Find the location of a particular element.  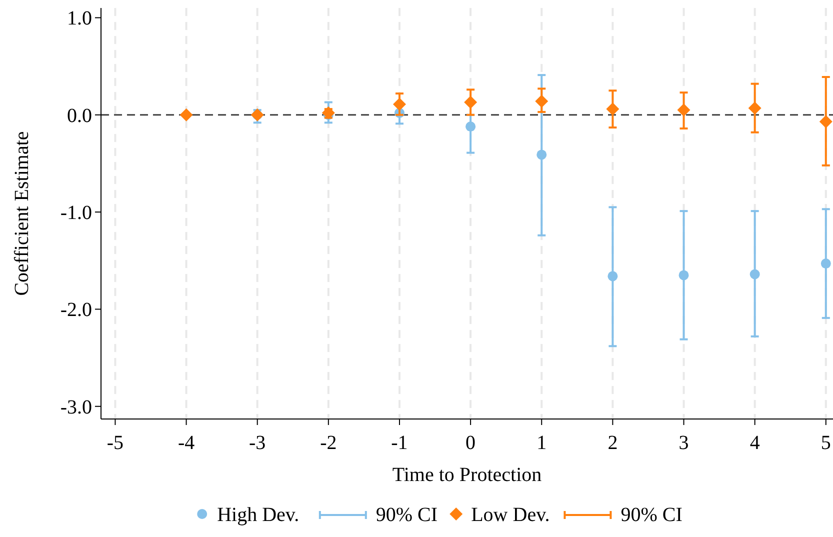

x-tick-label: 4 is located at coordinates (755, 443).